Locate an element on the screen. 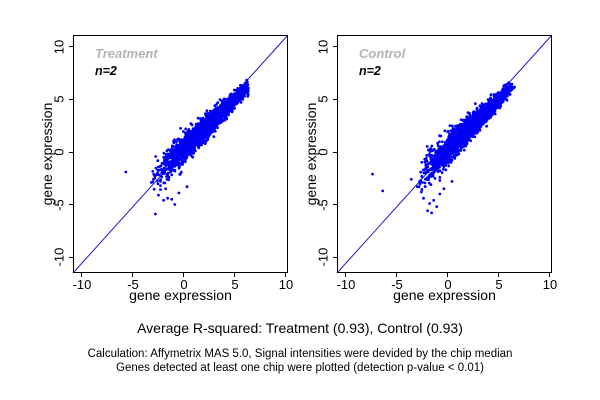 The image size is (600, 400). panel-n-treatment: n=2 is located at coordinates (106, 71).